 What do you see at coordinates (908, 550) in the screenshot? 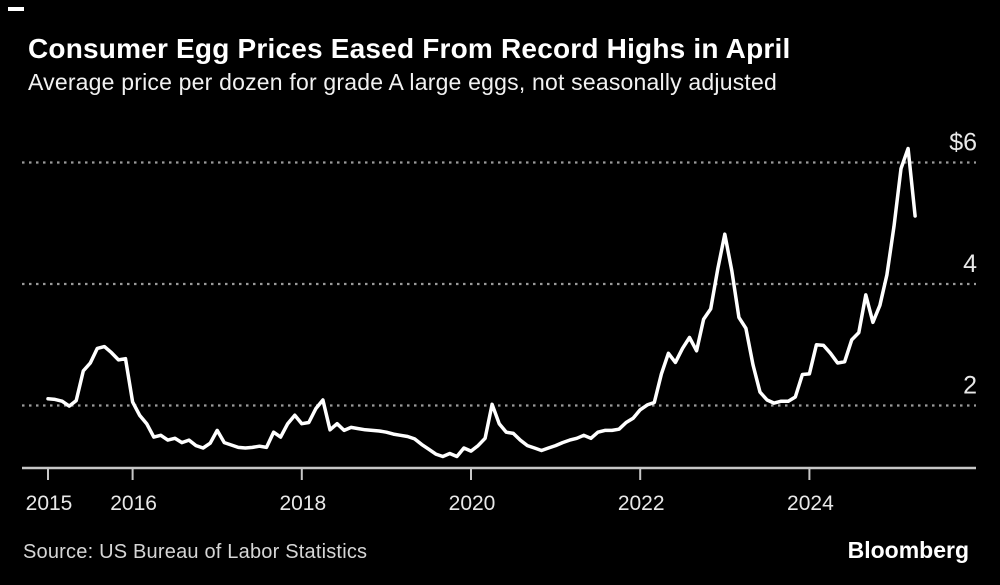
I see `bloomberg-logo: Bloomberg` at bounding box center [908, 550].